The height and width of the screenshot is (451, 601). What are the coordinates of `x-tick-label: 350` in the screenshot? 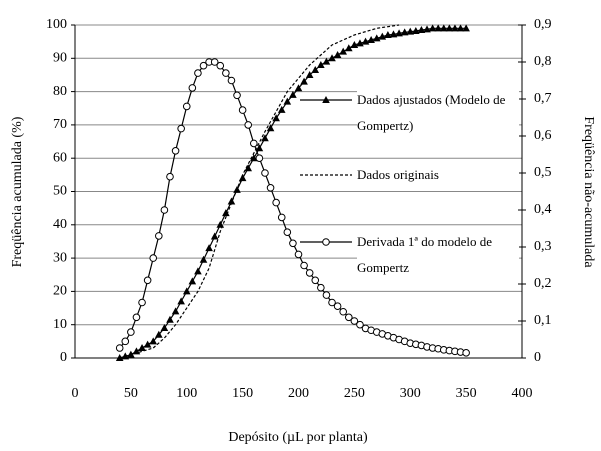 It's located at (466, 393).